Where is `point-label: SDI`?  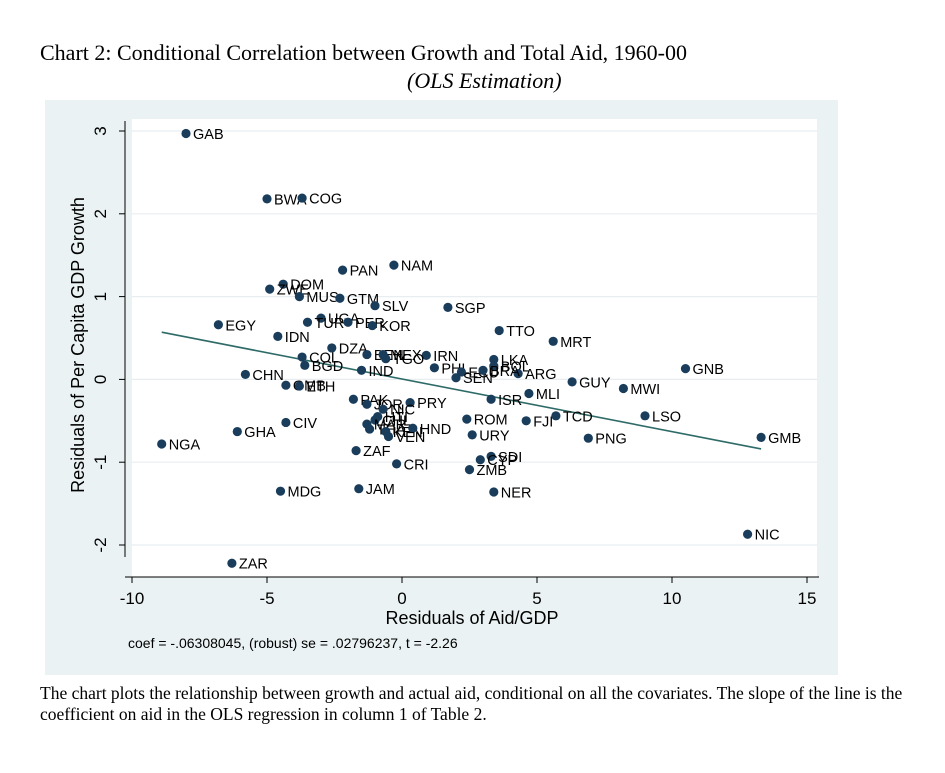
point-label: SDI is located at coordinates (510, 458).